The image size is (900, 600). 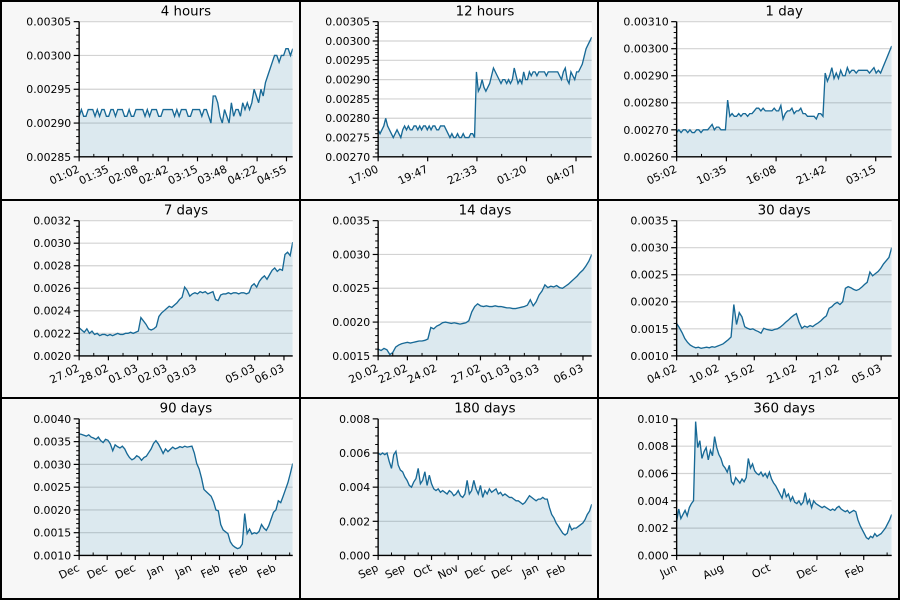 What do you see at coordinates (52, 442) in the screenshot?
I see `y-tick-label: 0.0035` at bounding box center [52, 442].